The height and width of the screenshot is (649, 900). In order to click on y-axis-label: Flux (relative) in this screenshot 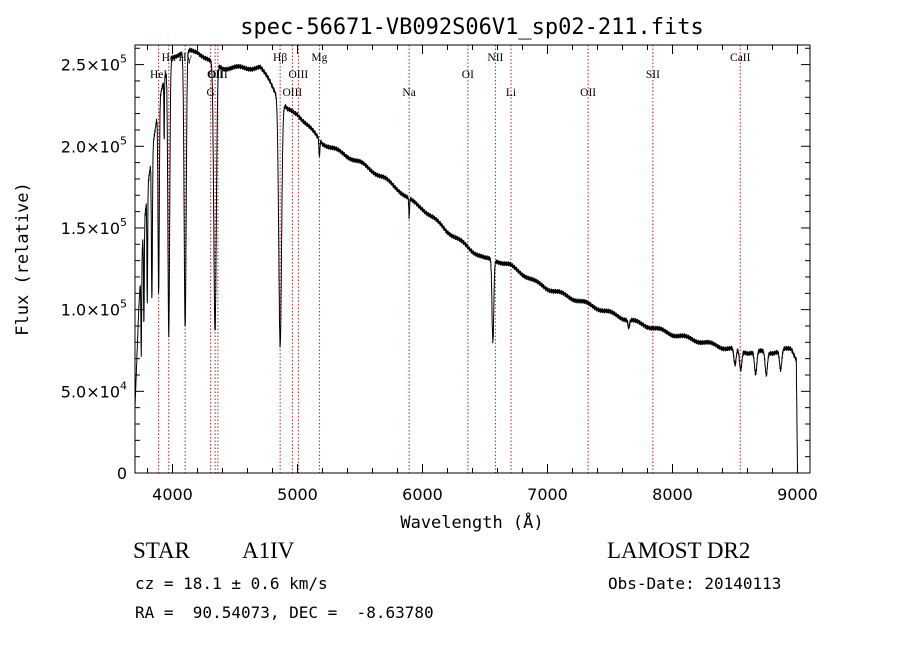, I will do `click(23, 259)`.